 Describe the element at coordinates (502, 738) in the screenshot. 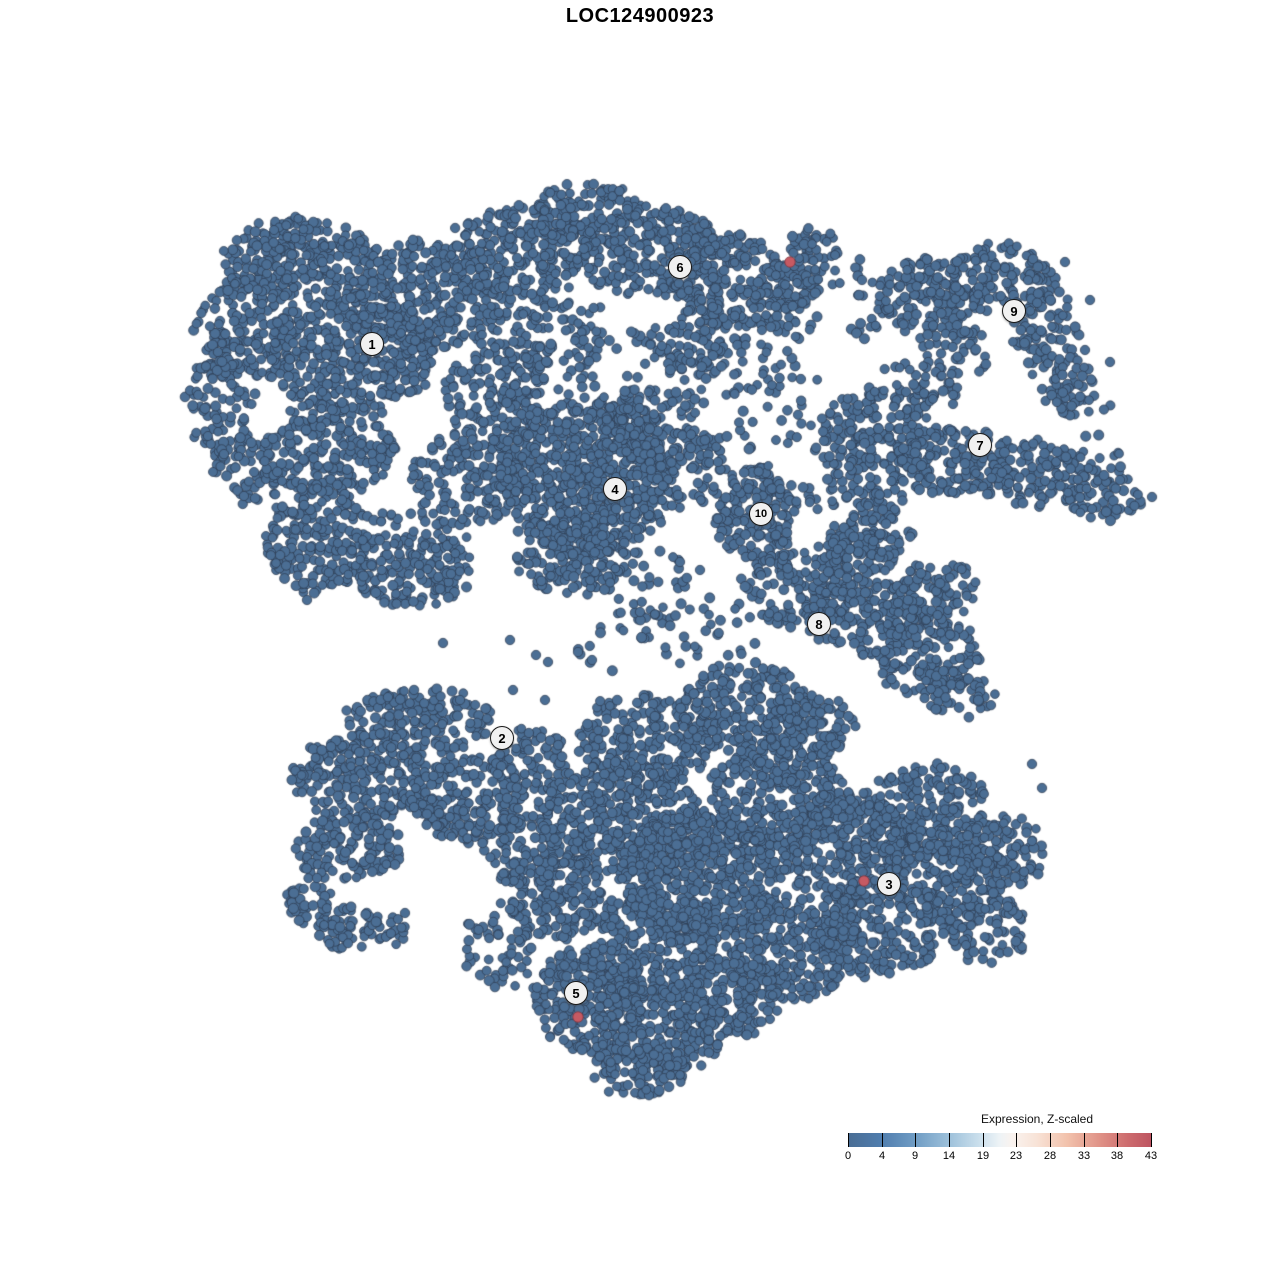

I see `cluster-label-2: 2` at that location.